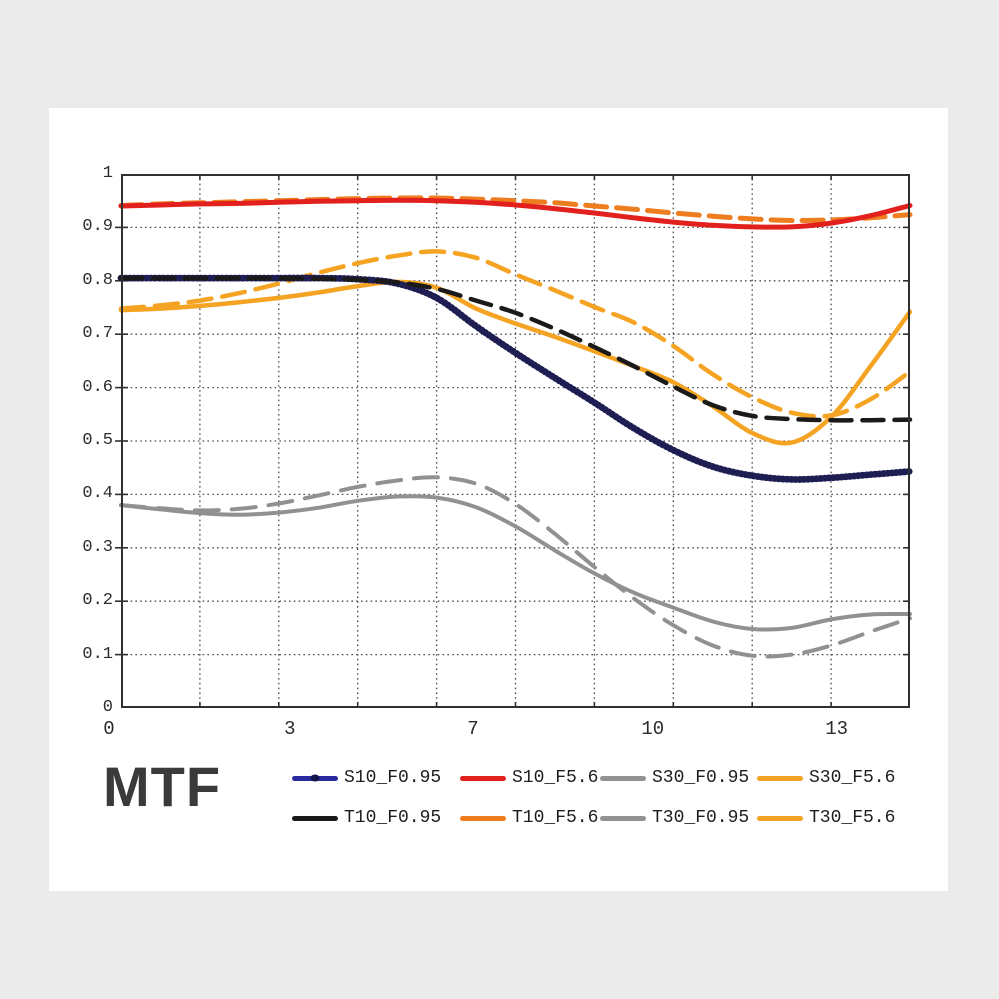 The image size is (999, 999). What do you see at coordinates (555, 818) in the screenshot?
I see `legend-label: T10_F5.6` at bounding box center [555, 818].